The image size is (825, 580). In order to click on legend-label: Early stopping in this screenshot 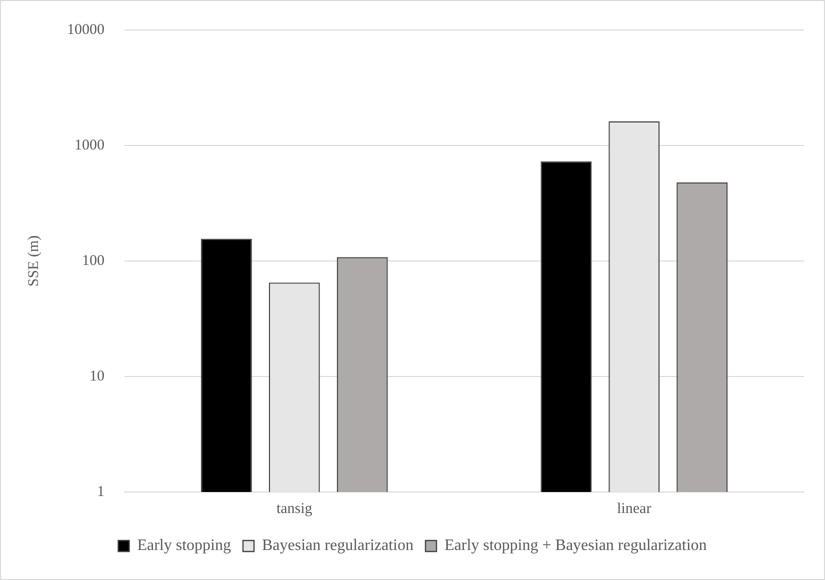, I will do `click(184, 545)`.